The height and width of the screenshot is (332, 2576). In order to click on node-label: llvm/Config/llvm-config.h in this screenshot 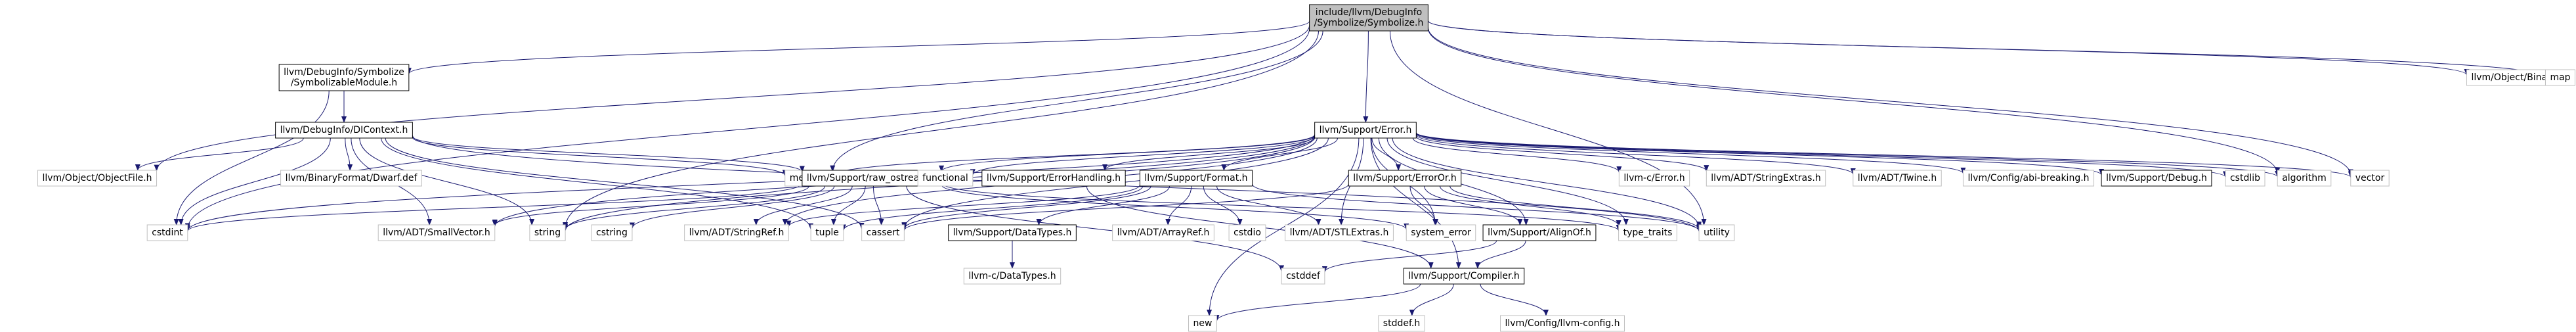, I will do `click(1562, 324)`.